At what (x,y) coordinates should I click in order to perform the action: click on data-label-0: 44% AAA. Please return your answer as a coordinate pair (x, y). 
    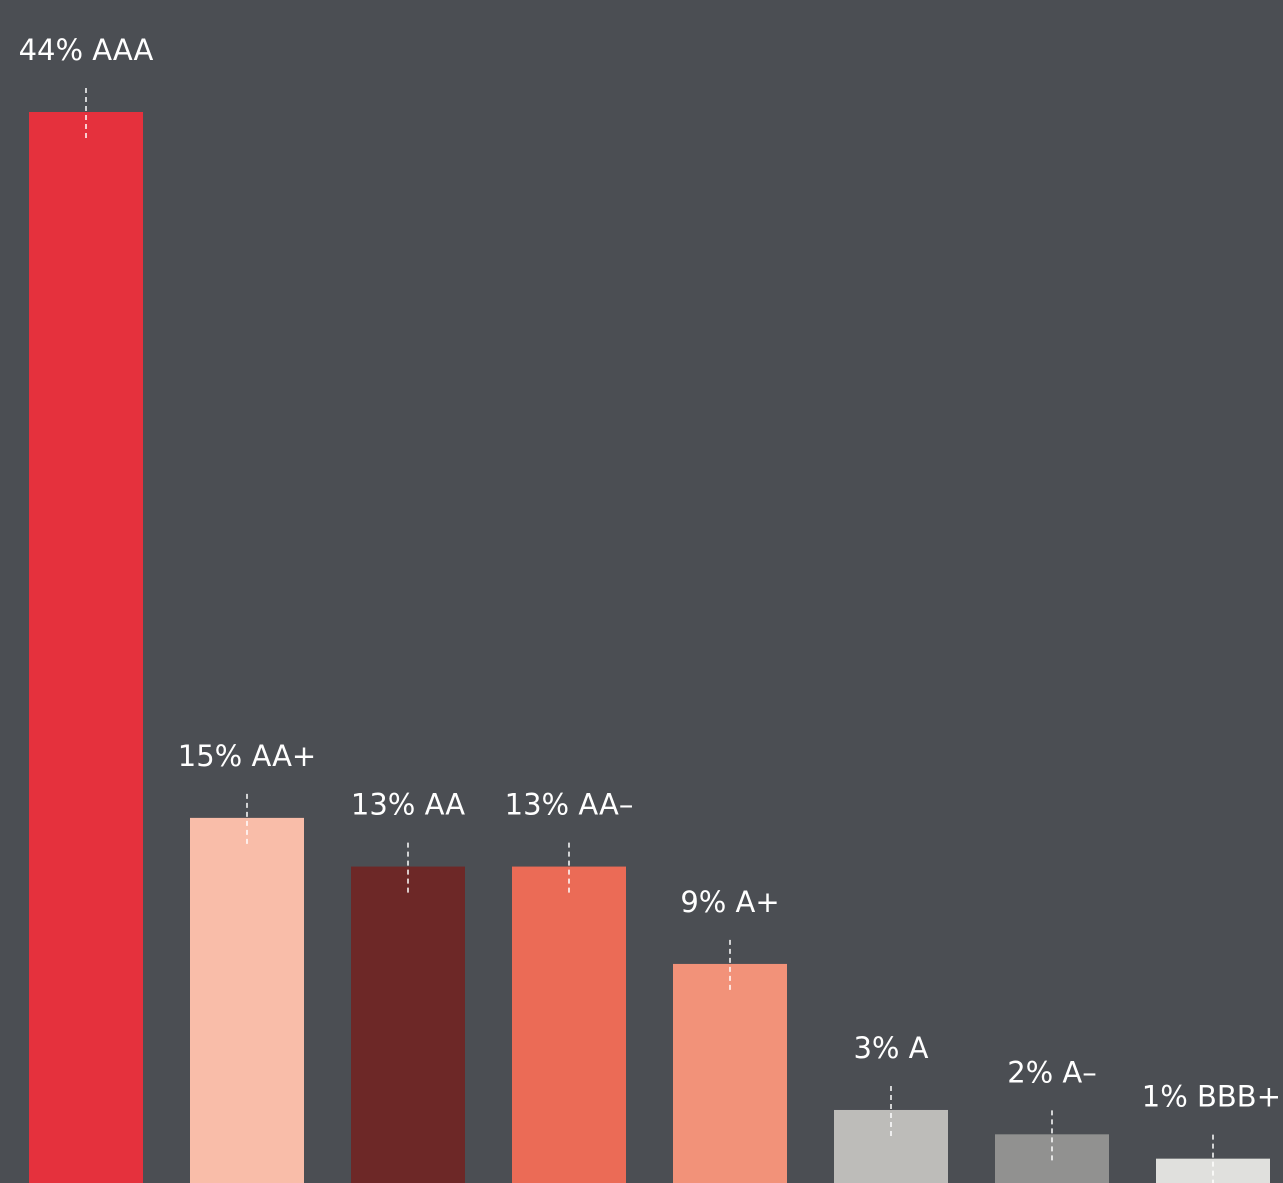
    Looking at the image, I should click on (86, 50).